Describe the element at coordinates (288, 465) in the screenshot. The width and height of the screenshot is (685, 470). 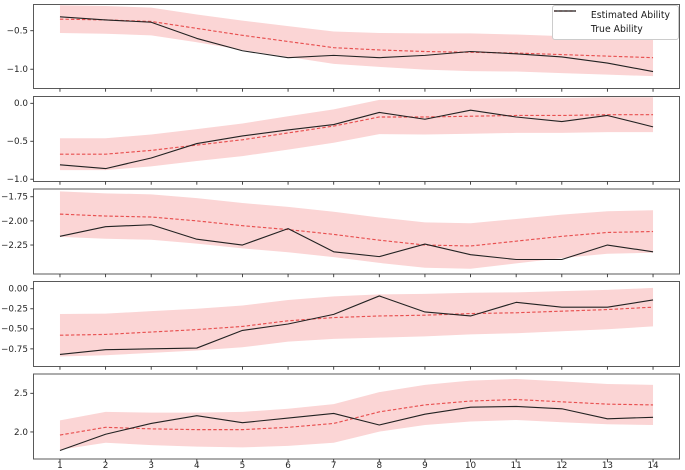
I see `x-tick-label: 6` at that location.